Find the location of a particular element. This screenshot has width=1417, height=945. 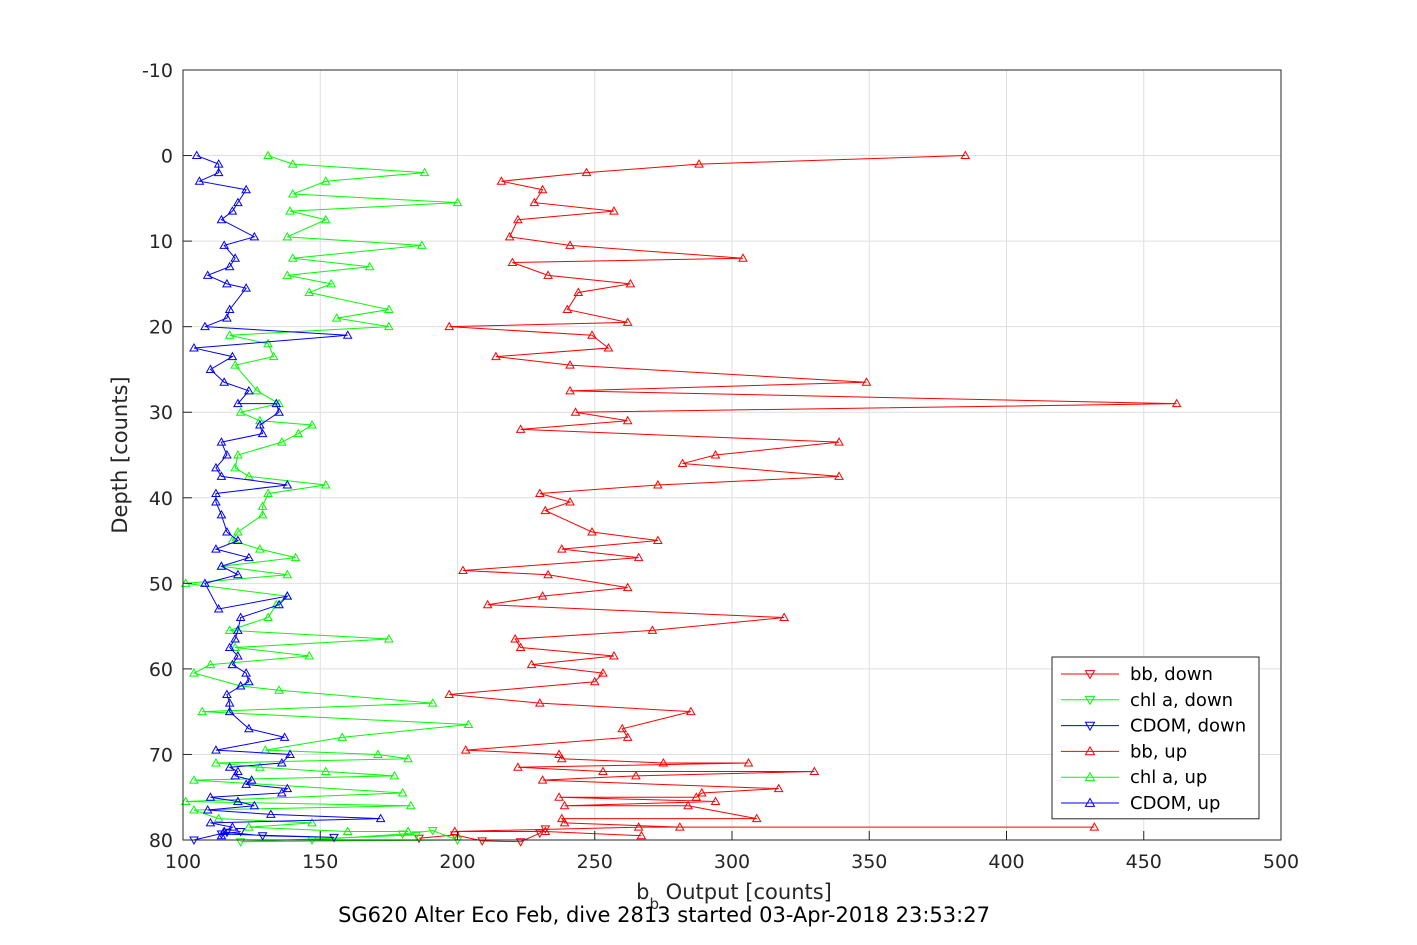

x-tick-label: 150 is located at coordinates (320, 862).